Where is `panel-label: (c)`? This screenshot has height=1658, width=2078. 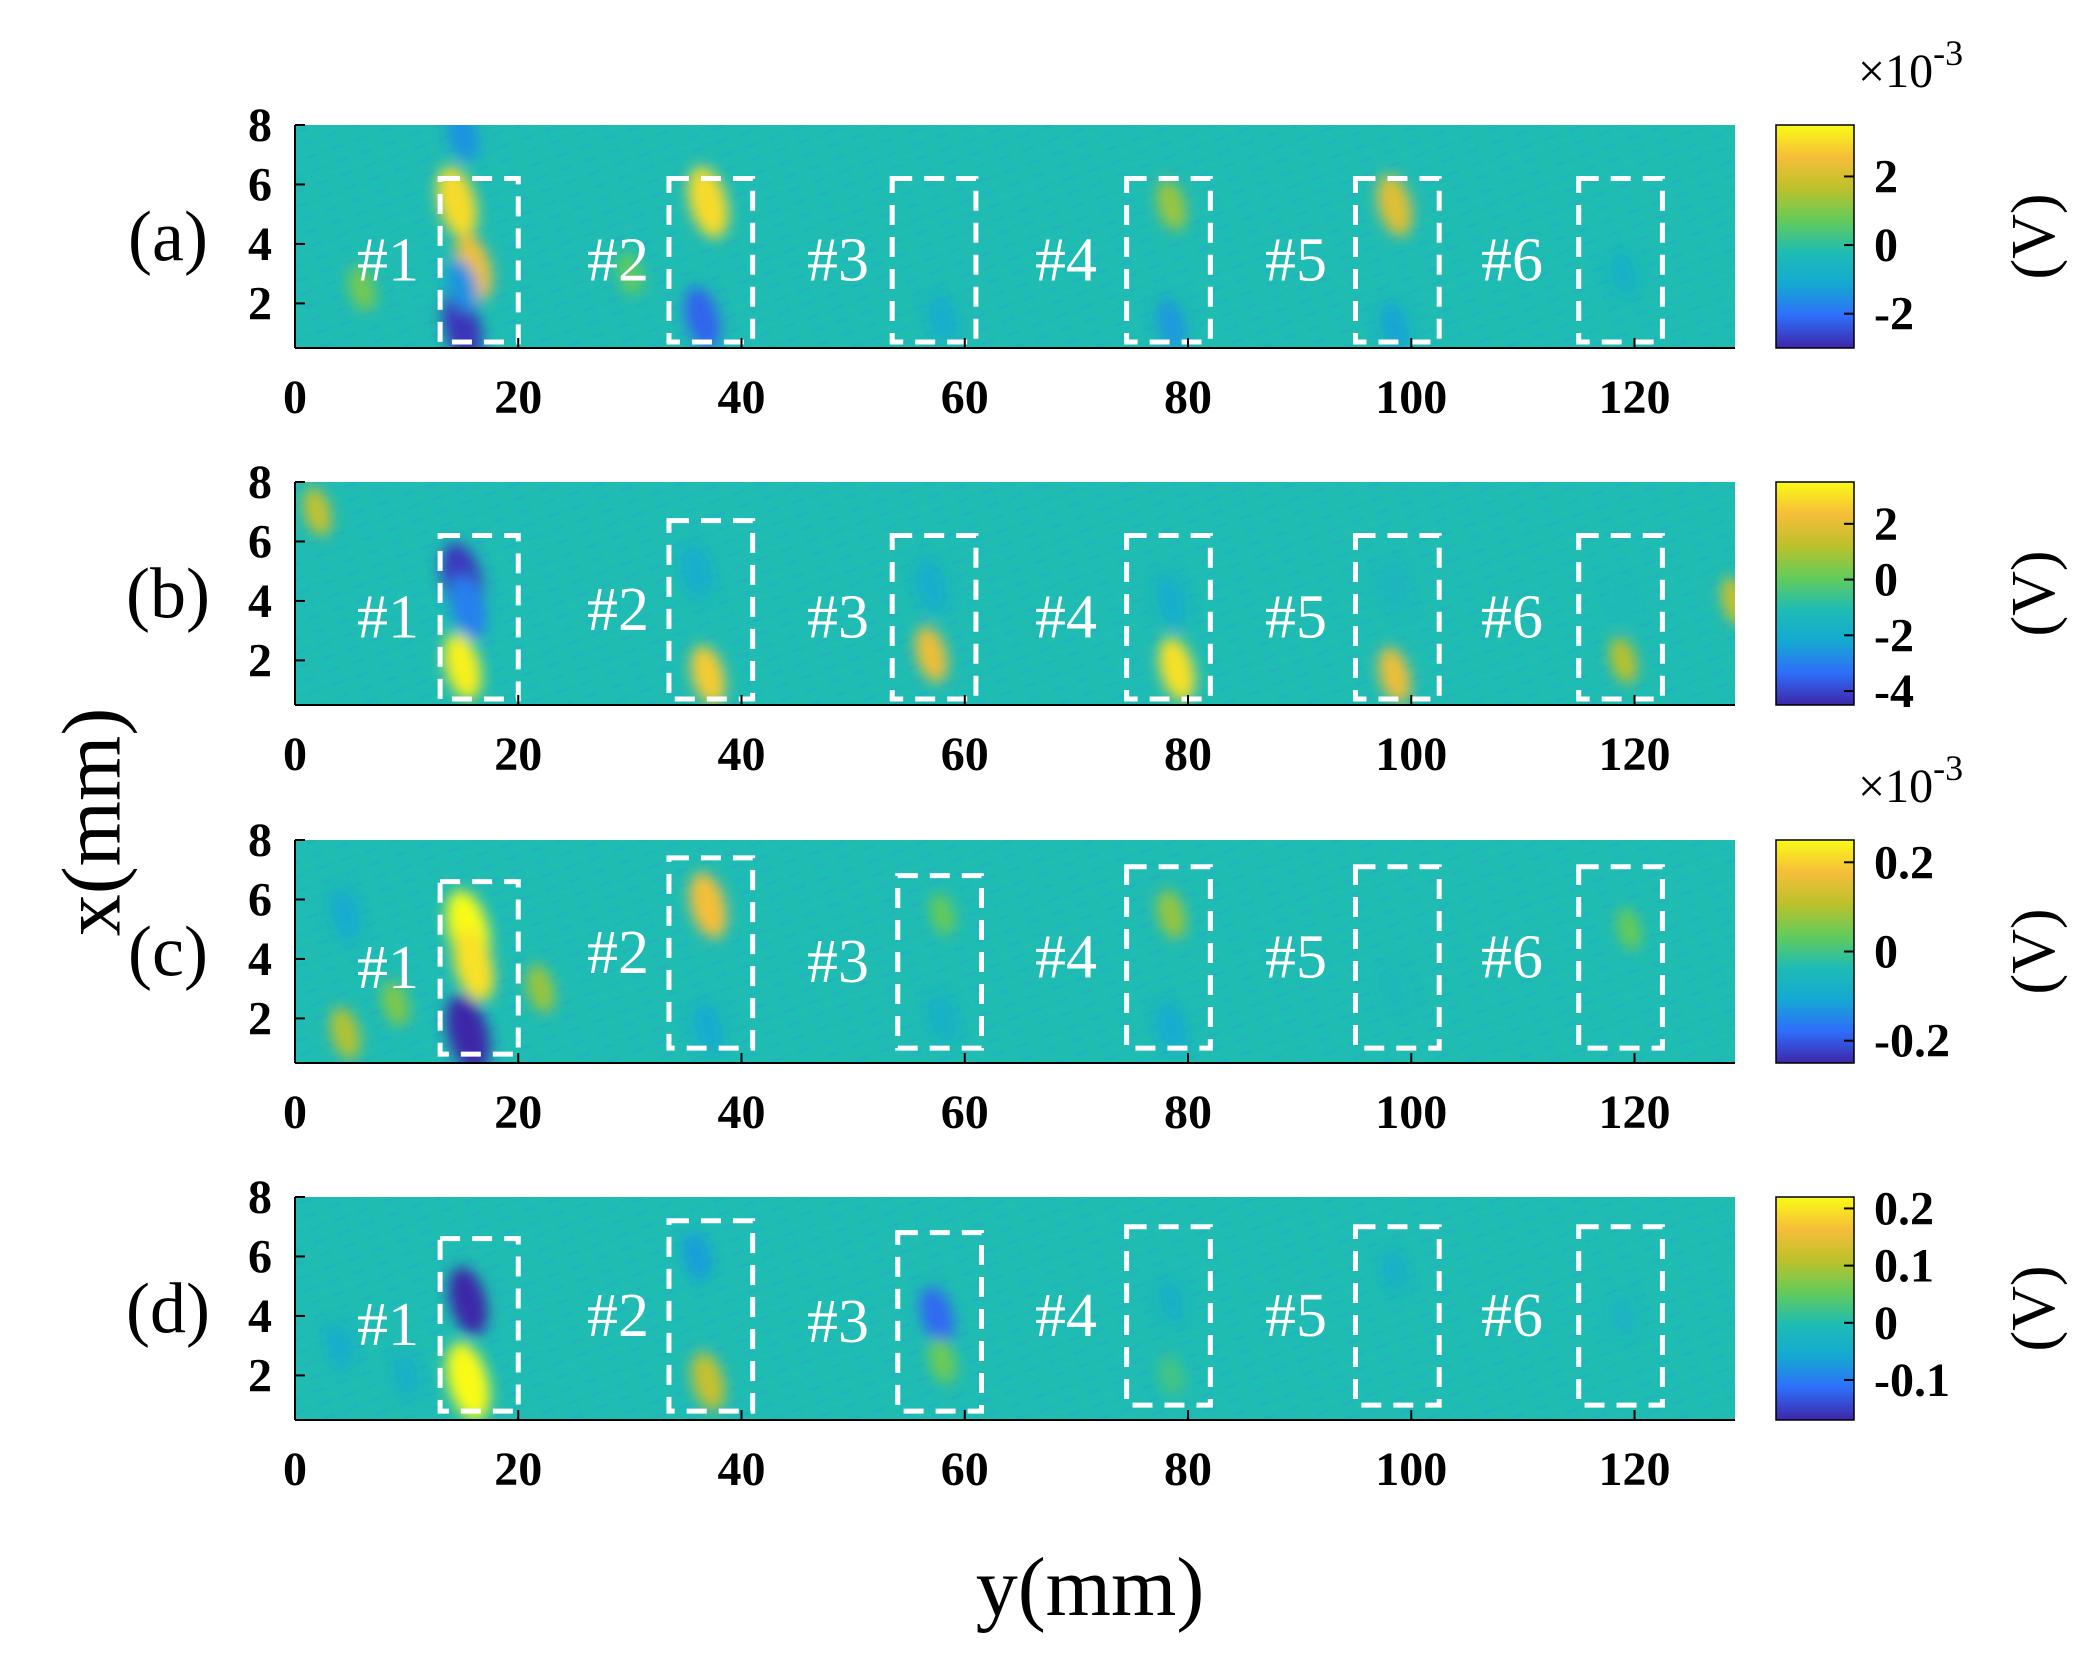 panel-label: (c) is located at coordinates (168, 952).